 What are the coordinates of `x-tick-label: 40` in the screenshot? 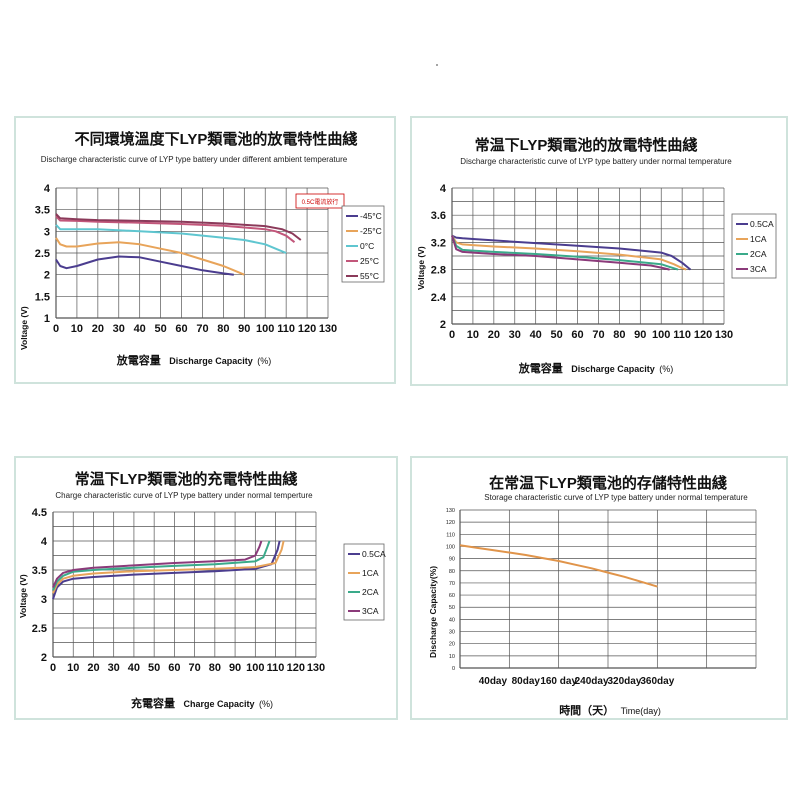 It's located at (140, 329).